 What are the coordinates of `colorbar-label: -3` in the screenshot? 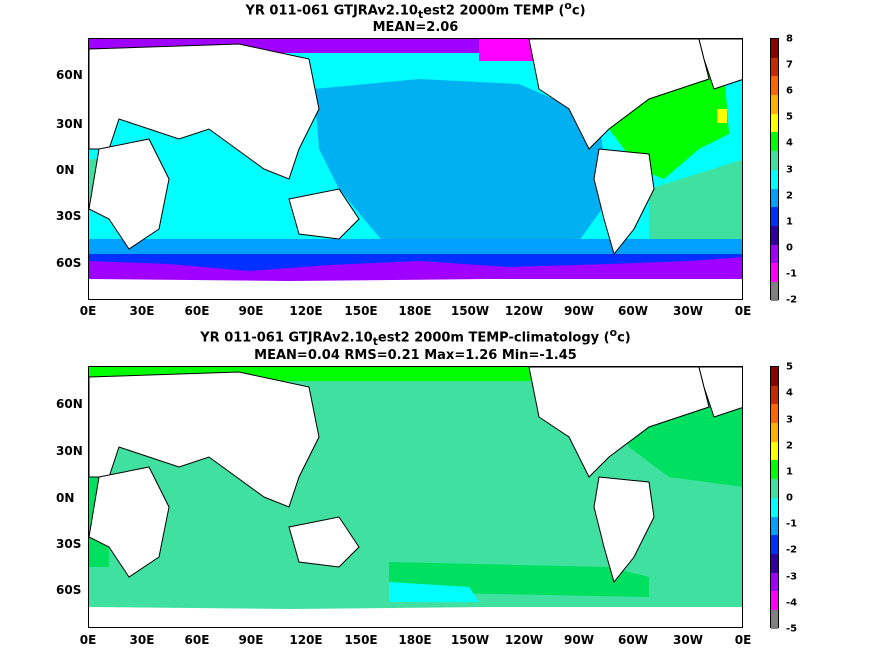 It's located at (792, 577).